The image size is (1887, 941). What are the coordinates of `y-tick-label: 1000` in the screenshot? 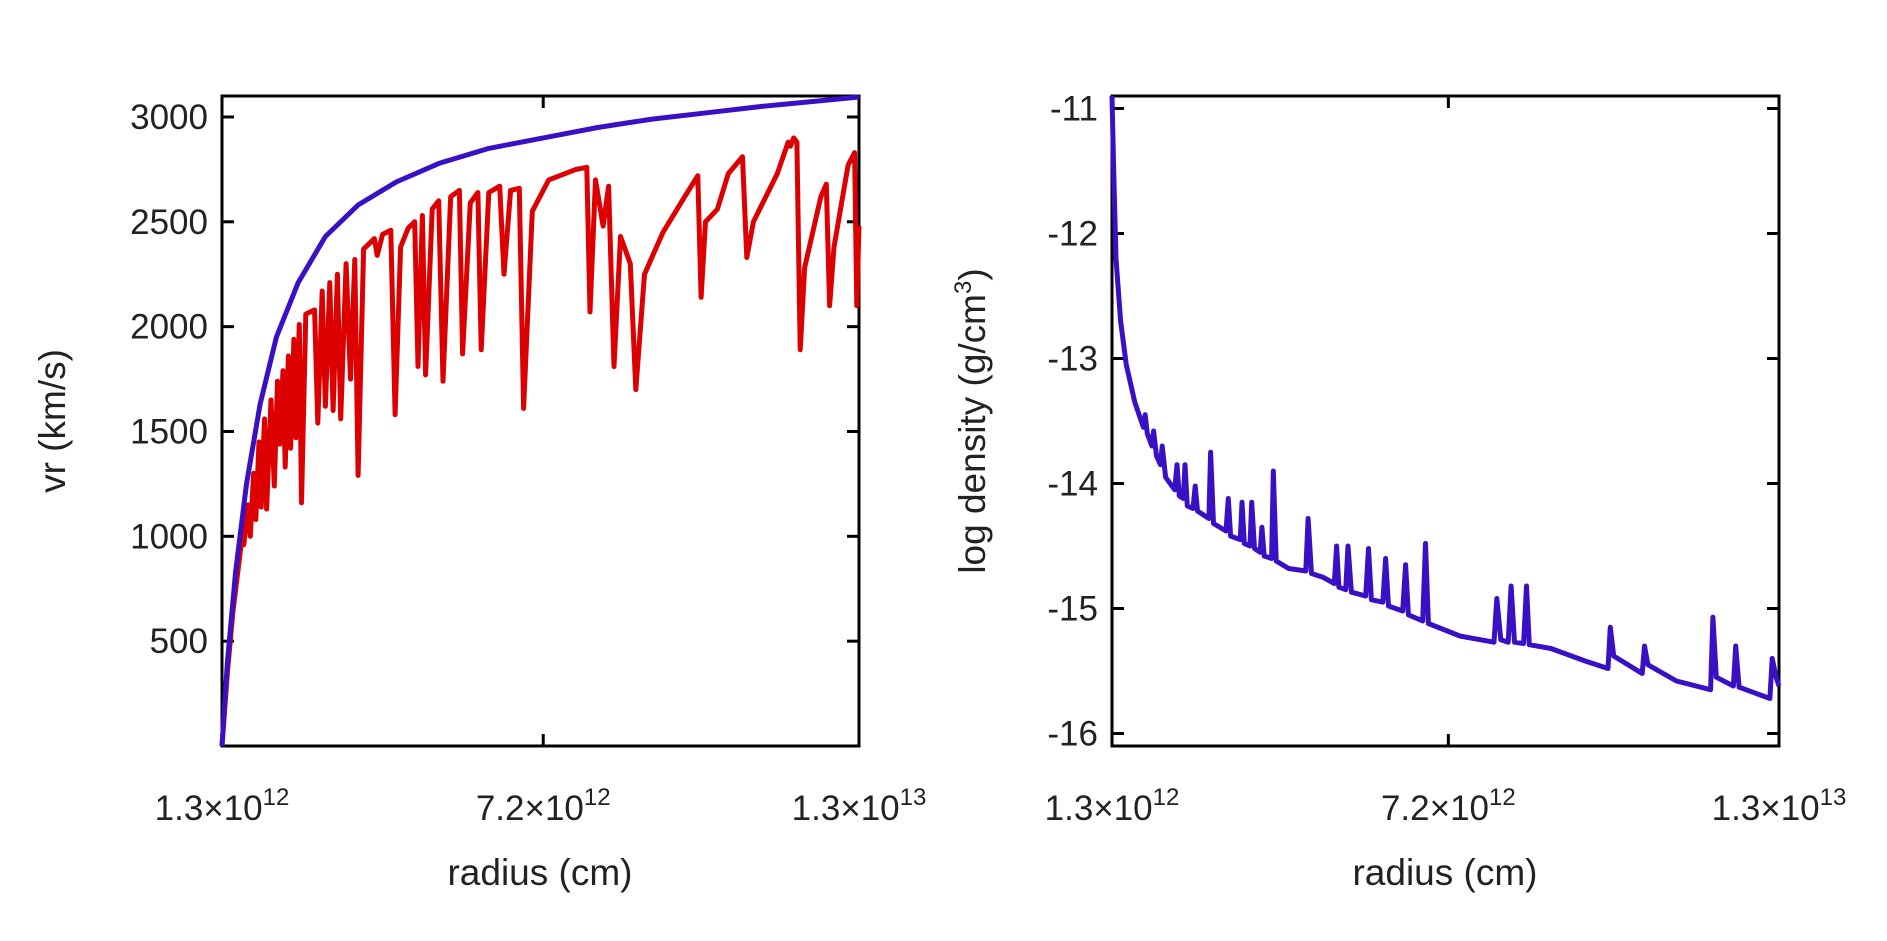 It's located at (169, 536).